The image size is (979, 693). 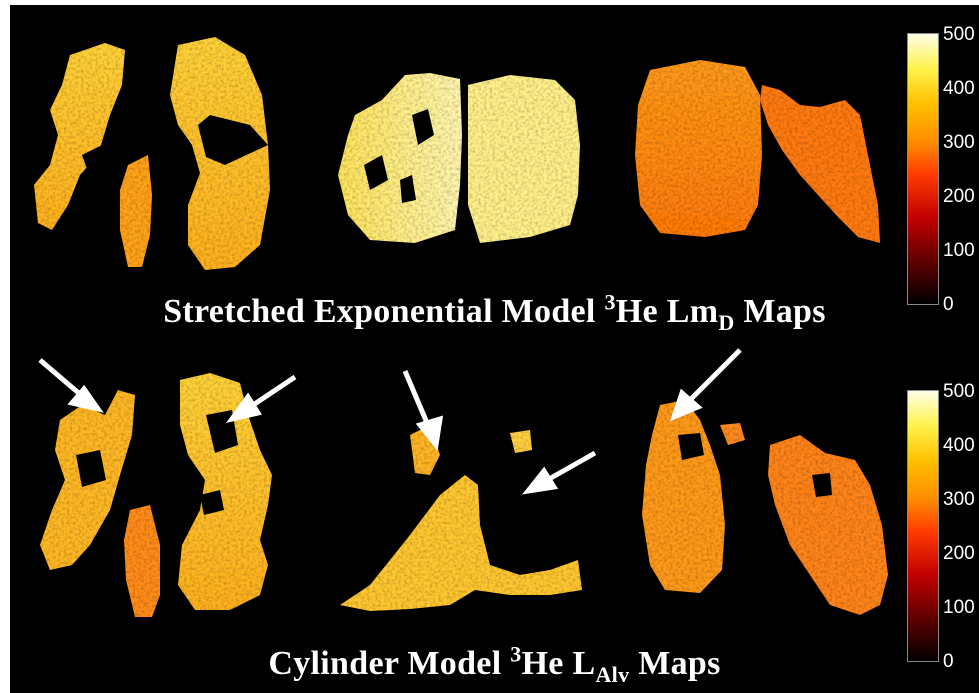 I want to click on lung-map-top-2-left, so click(x=400, y=158).